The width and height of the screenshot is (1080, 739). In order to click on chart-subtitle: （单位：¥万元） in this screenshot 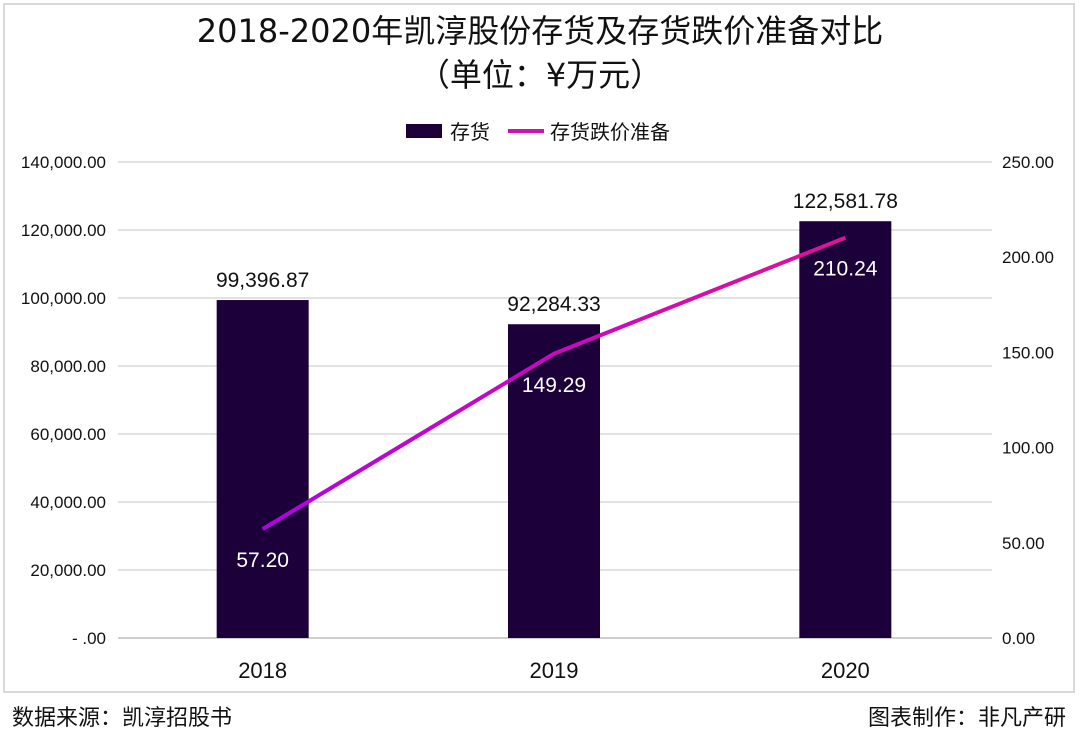, I will do `click(540, 75)`.